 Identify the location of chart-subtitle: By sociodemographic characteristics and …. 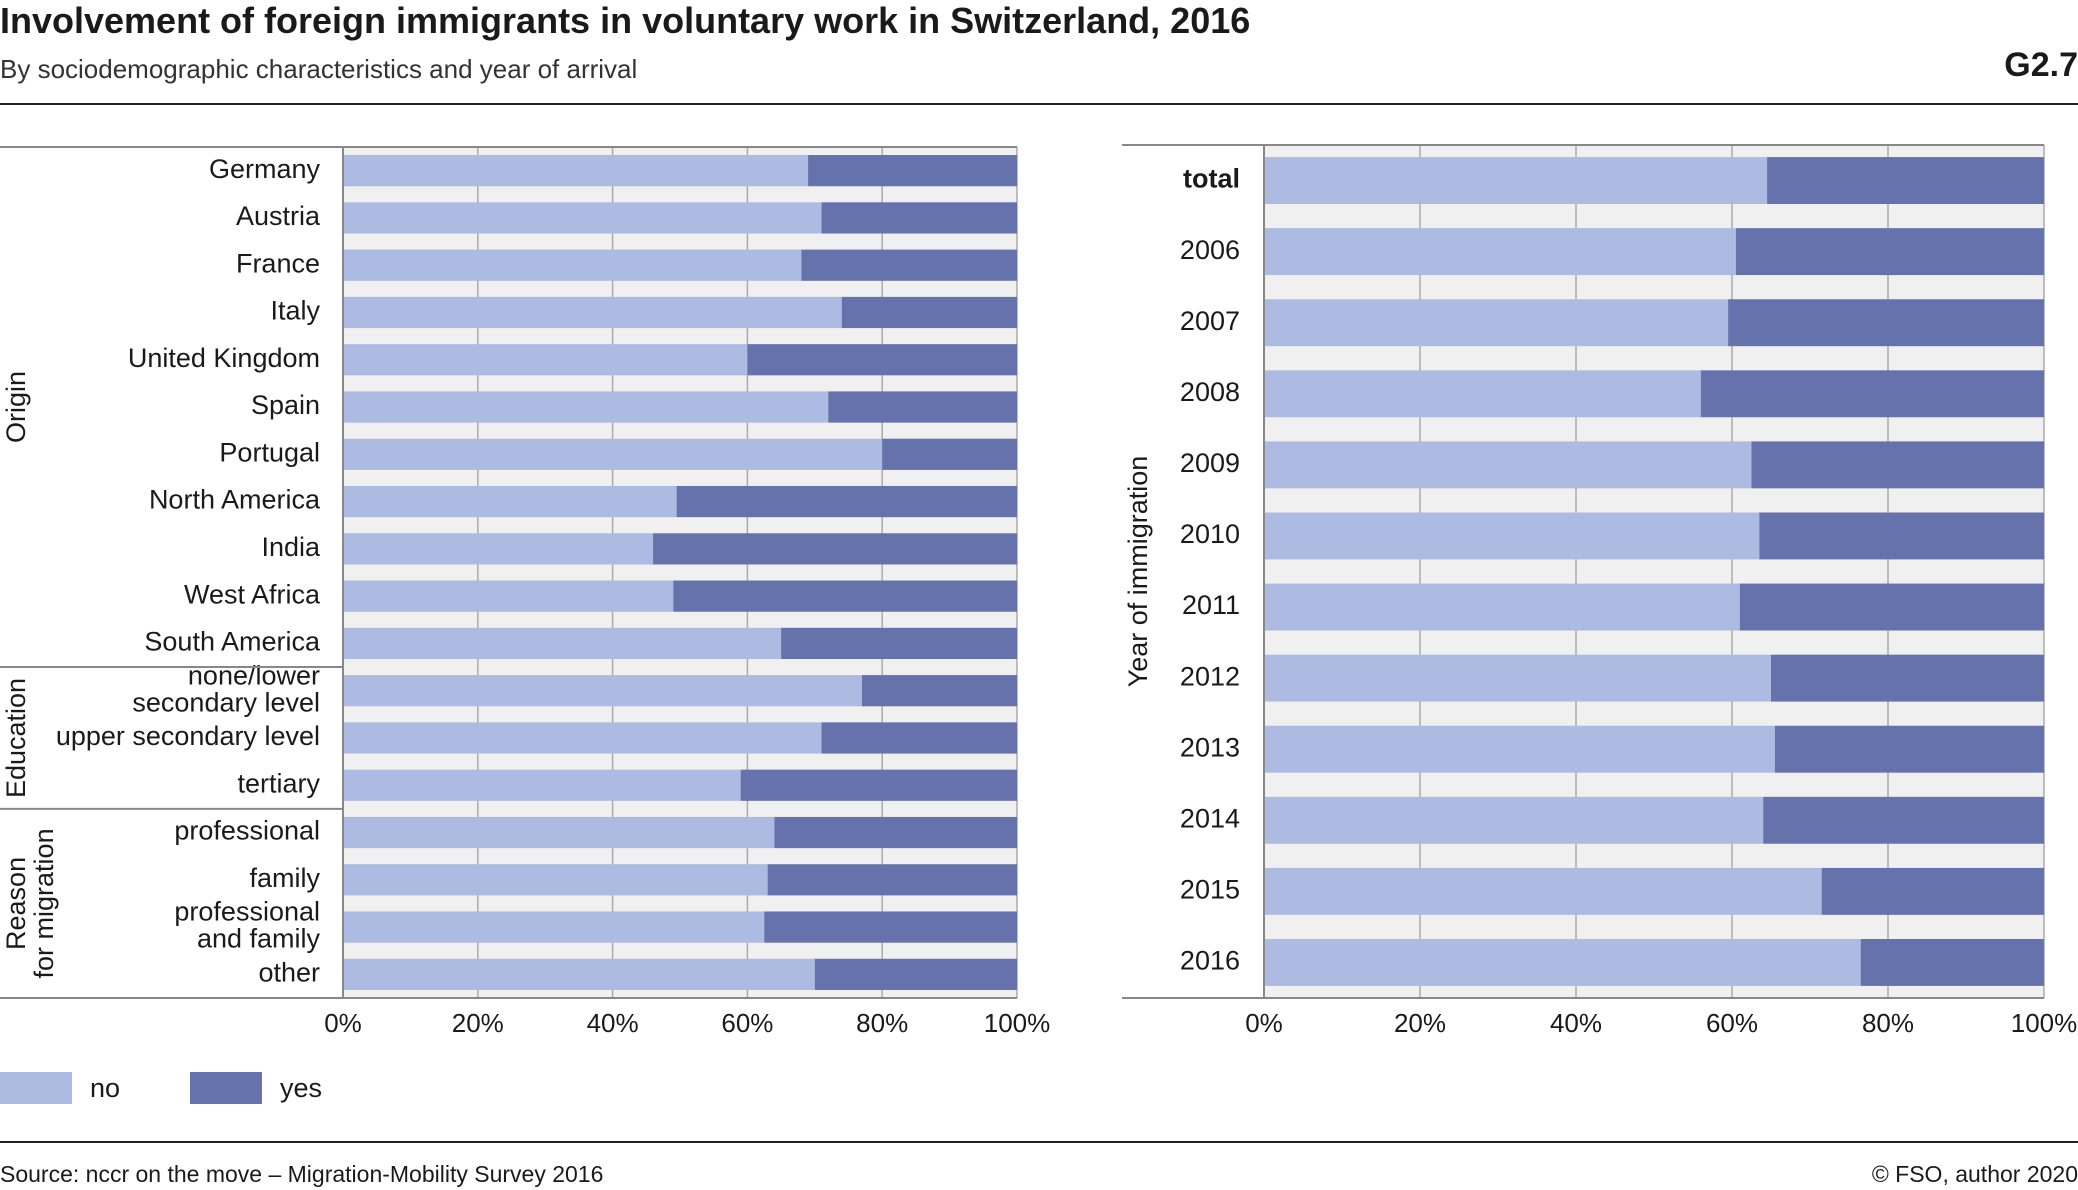
(319, 69).